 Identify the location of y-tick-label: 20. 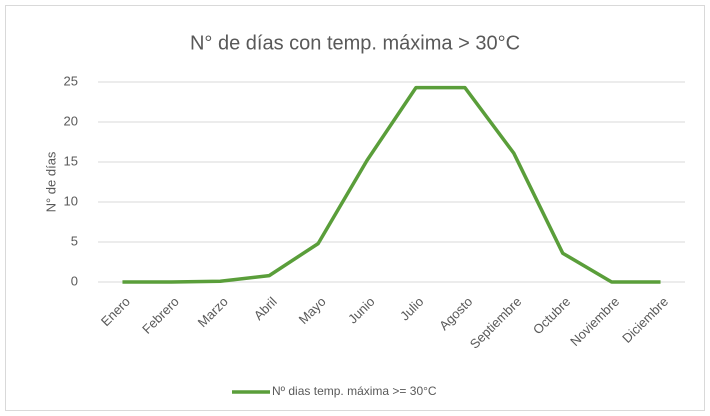
(71, 120).